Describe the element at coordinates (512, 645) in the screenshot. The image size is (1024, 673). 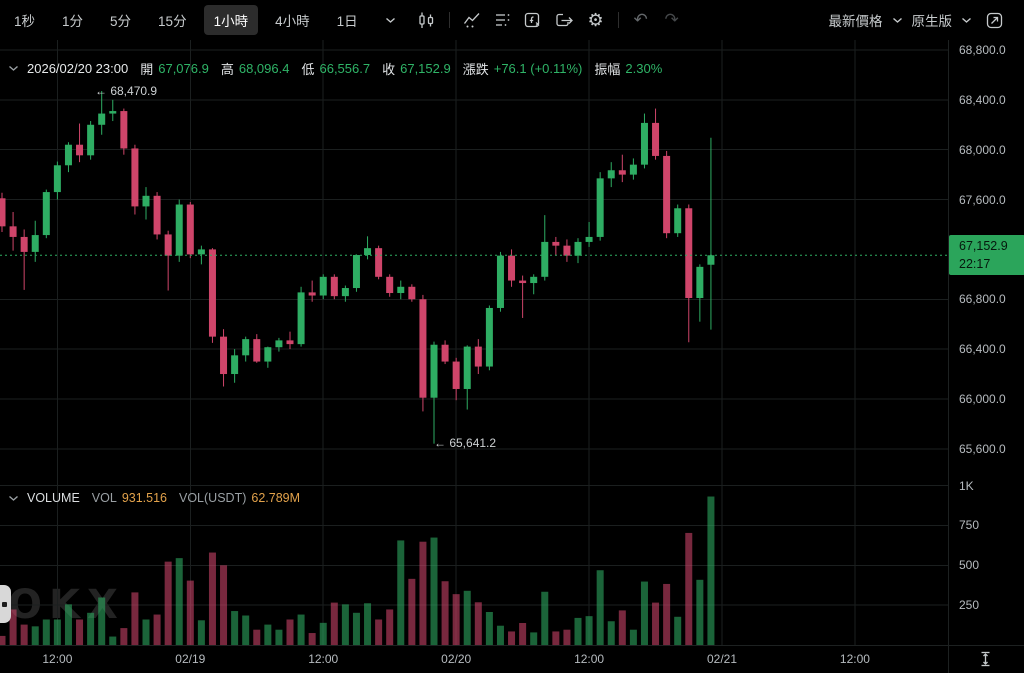
I see `x-axis-separator` at that location.